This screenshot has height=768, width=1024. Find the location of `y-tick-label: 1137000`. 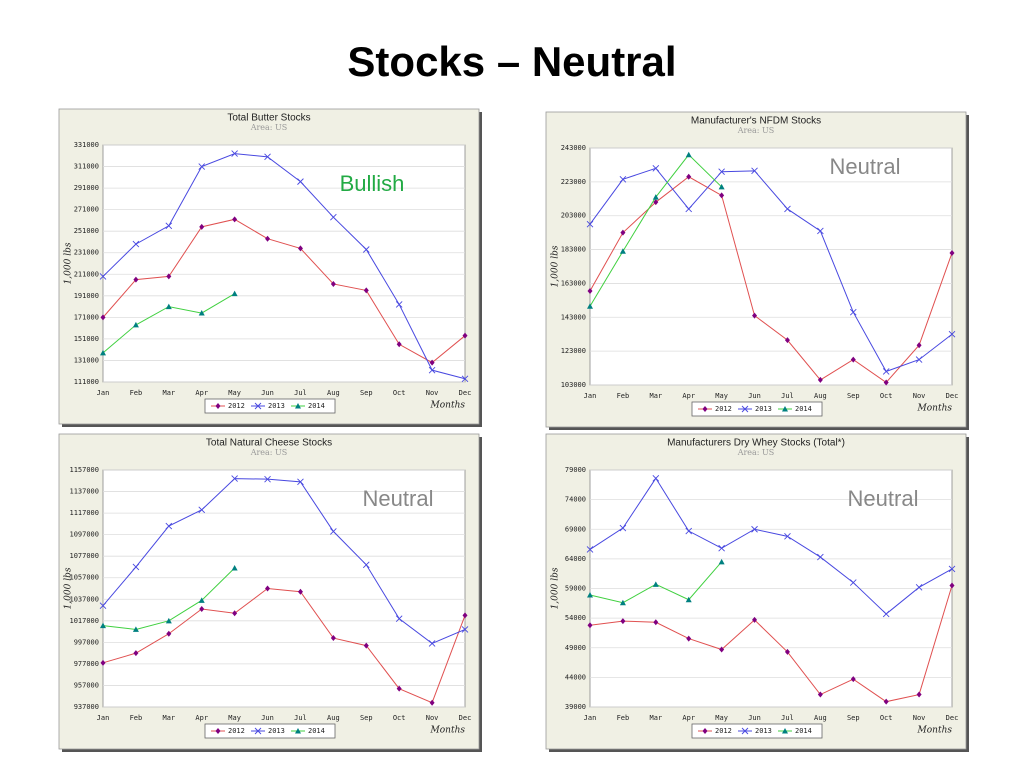

y-tick-label: 1137000 is located at coordinates (84, 492).